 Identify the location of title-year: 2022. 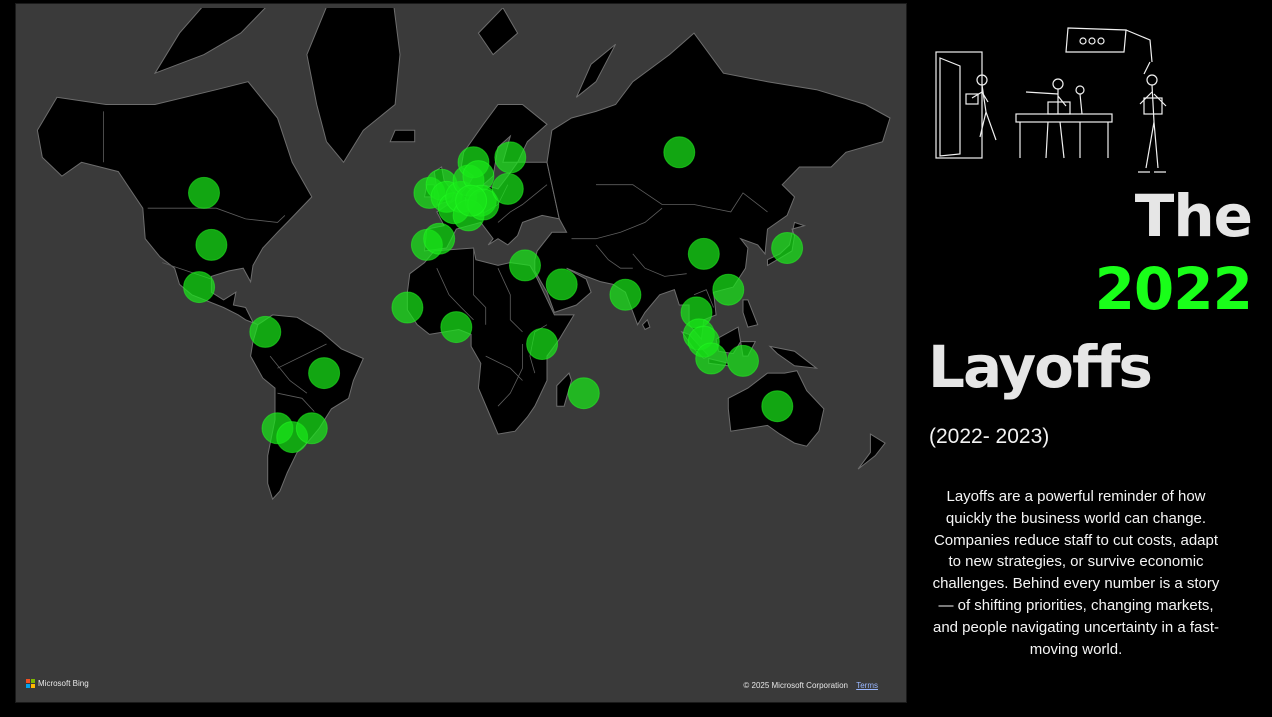
(1173, 289).